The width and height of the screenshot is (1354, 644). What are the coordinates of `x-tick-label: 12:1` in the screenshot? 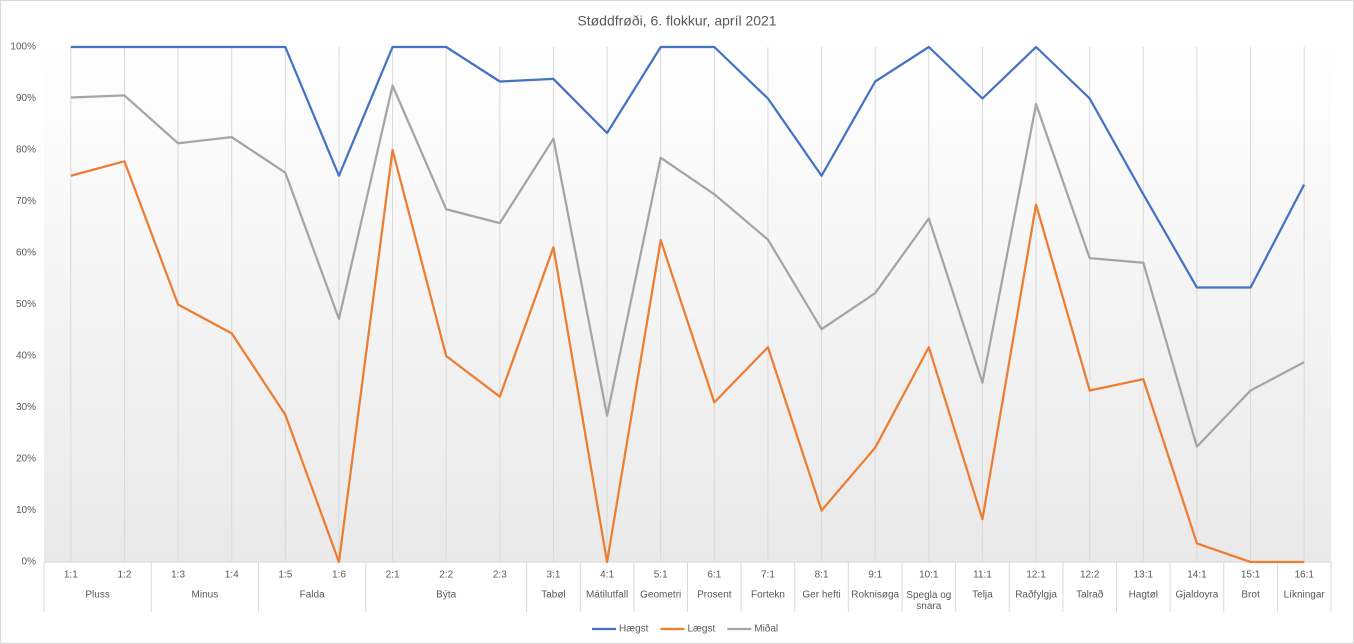 It's located at (1036, 575).